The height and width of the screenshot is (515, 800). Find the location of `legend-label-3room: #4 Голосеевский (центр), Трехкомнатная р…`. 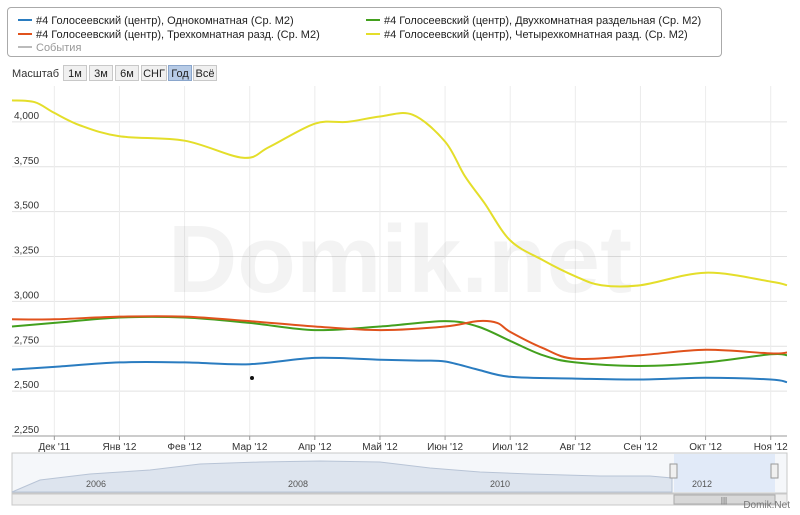

legend-label-3room: #4 Голосеевский (центр), Трехкомнатная р… is located at coordinates (178, 35).